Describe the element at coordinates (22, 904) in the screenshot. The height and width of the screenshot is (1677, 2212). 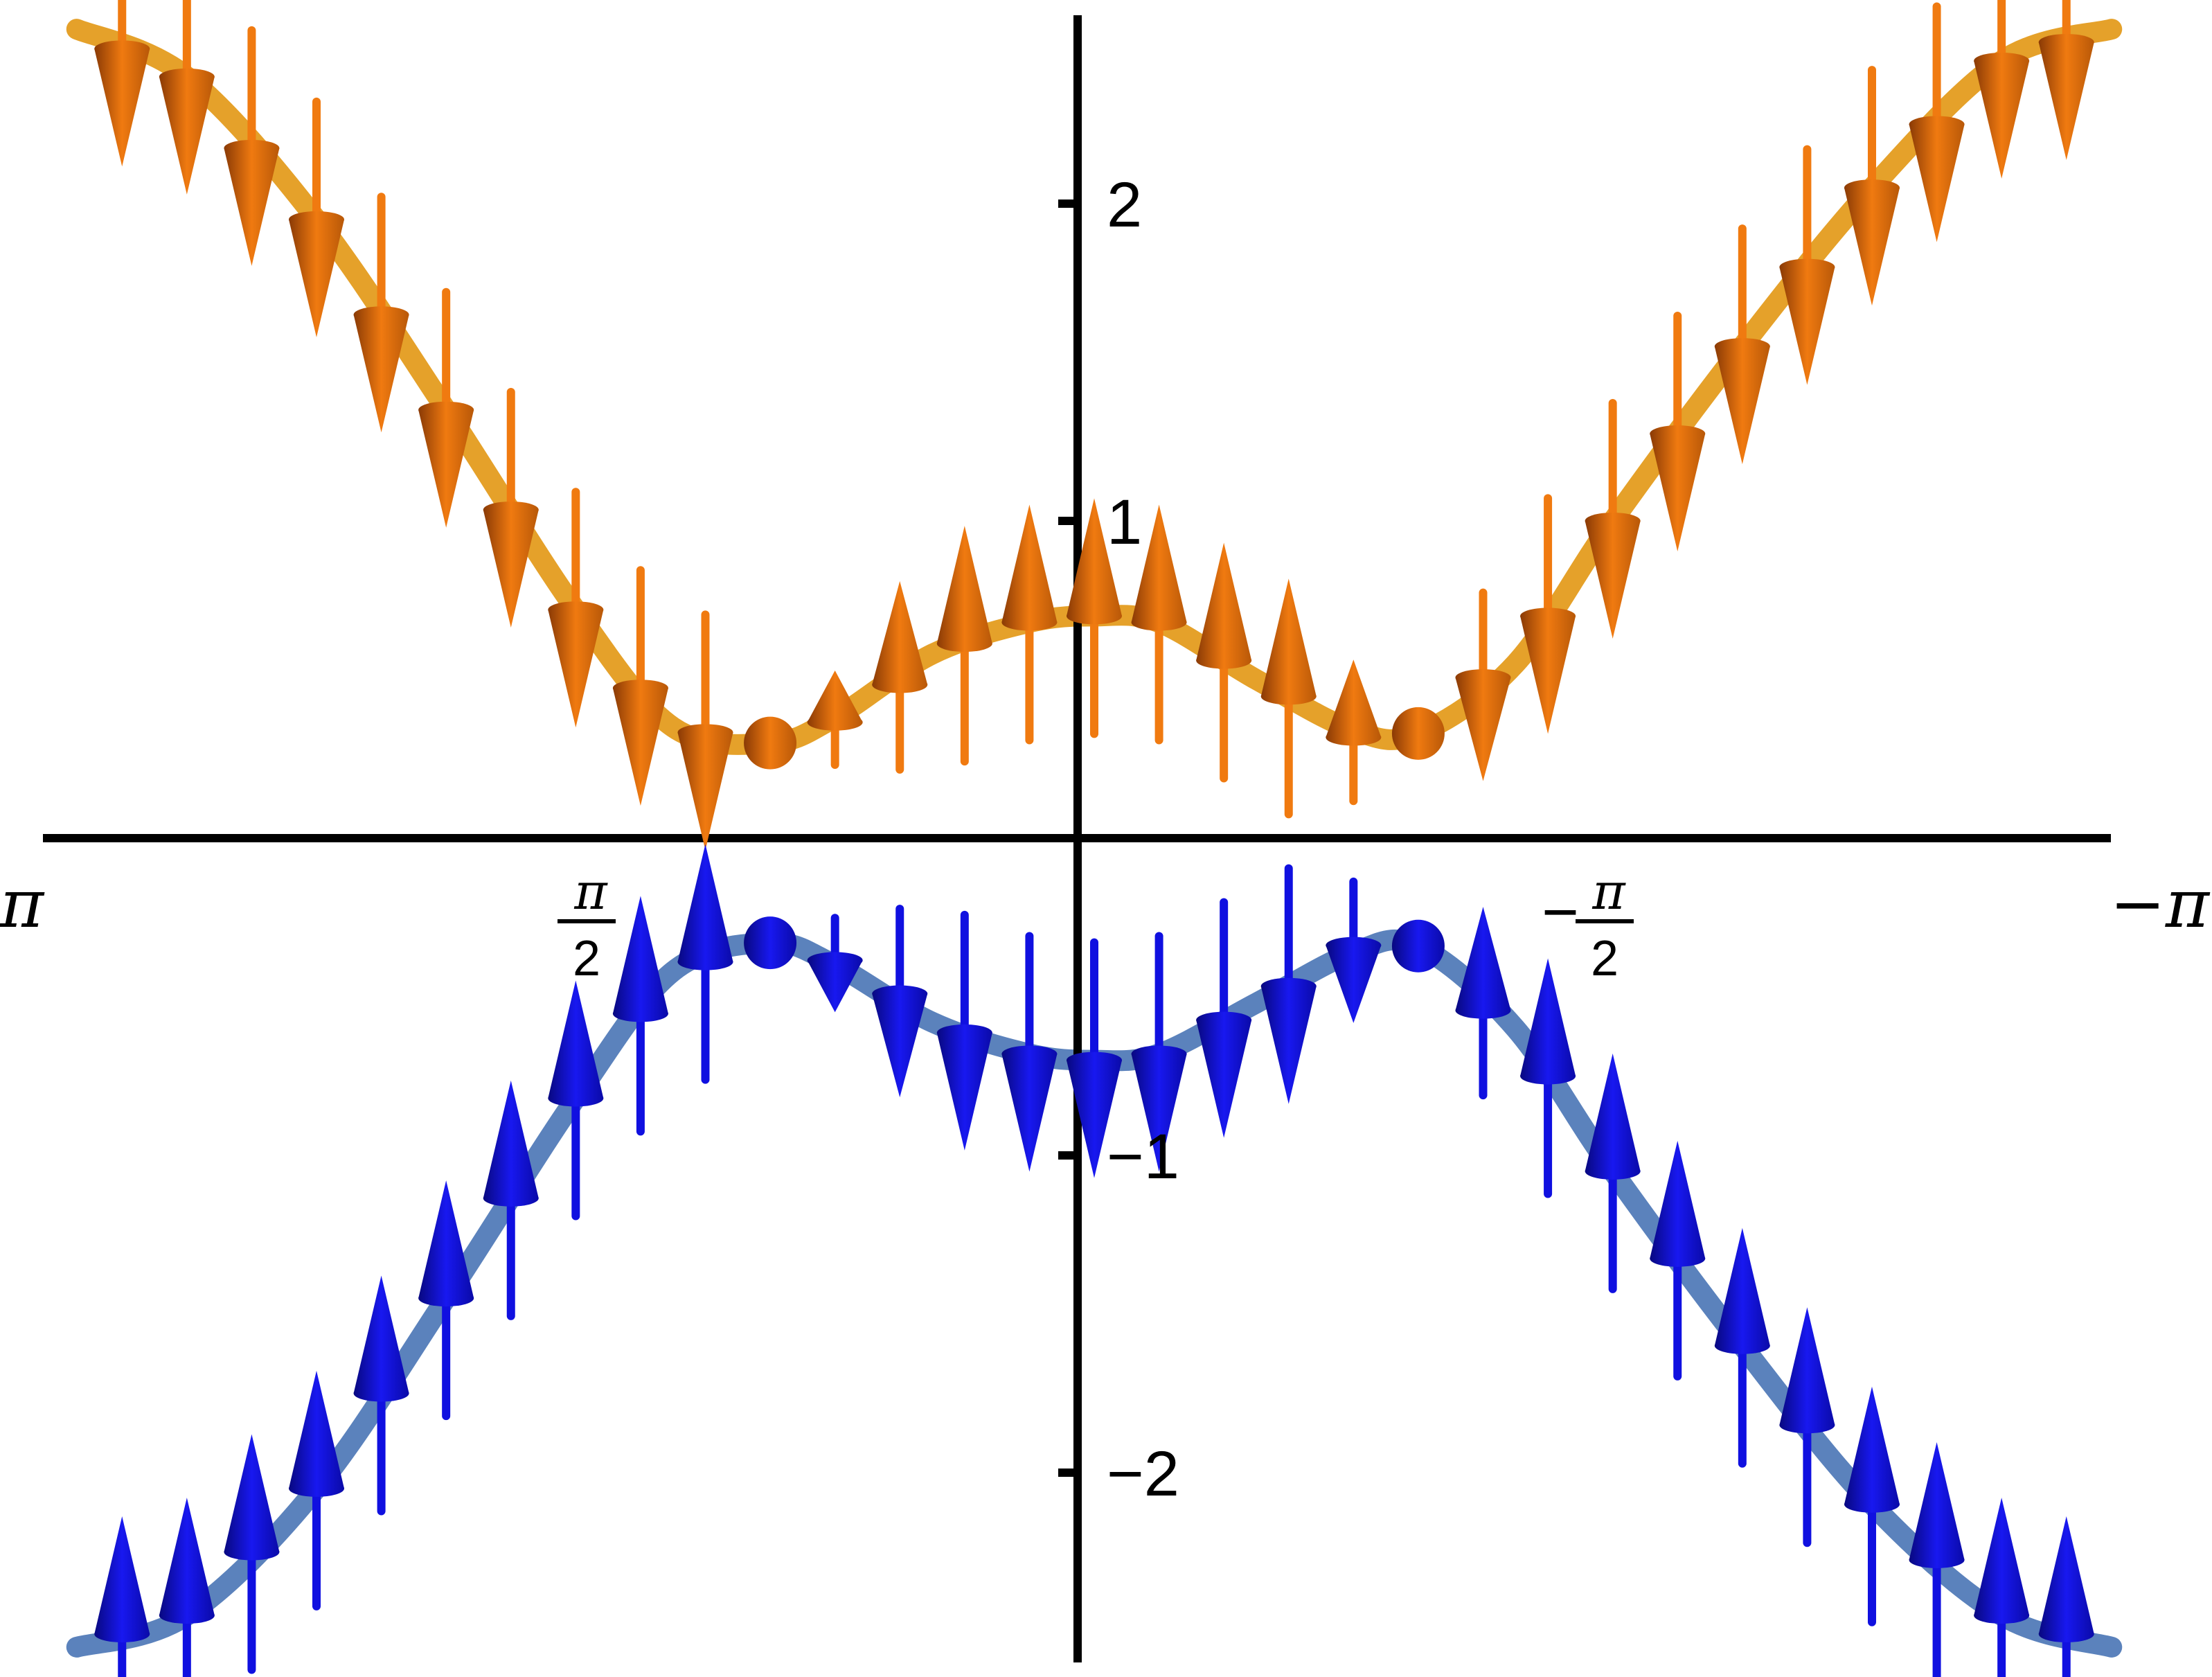
I see `x-tick-label: π` at that location.